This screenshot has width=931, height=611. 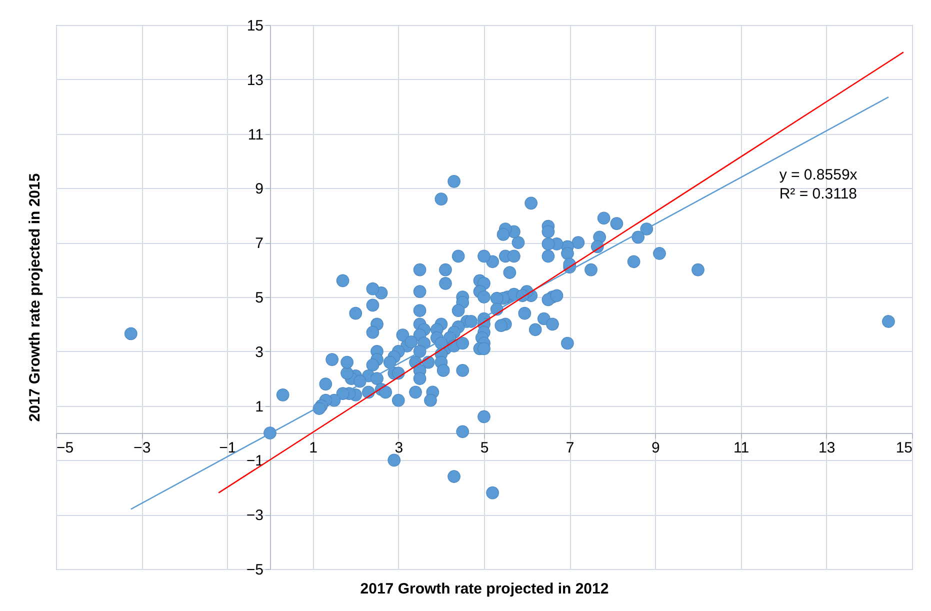 What do you see at coordinates (656, 448) in the screenshot?
I see `x-tick-label: 9` at bounding box center [656, 448].